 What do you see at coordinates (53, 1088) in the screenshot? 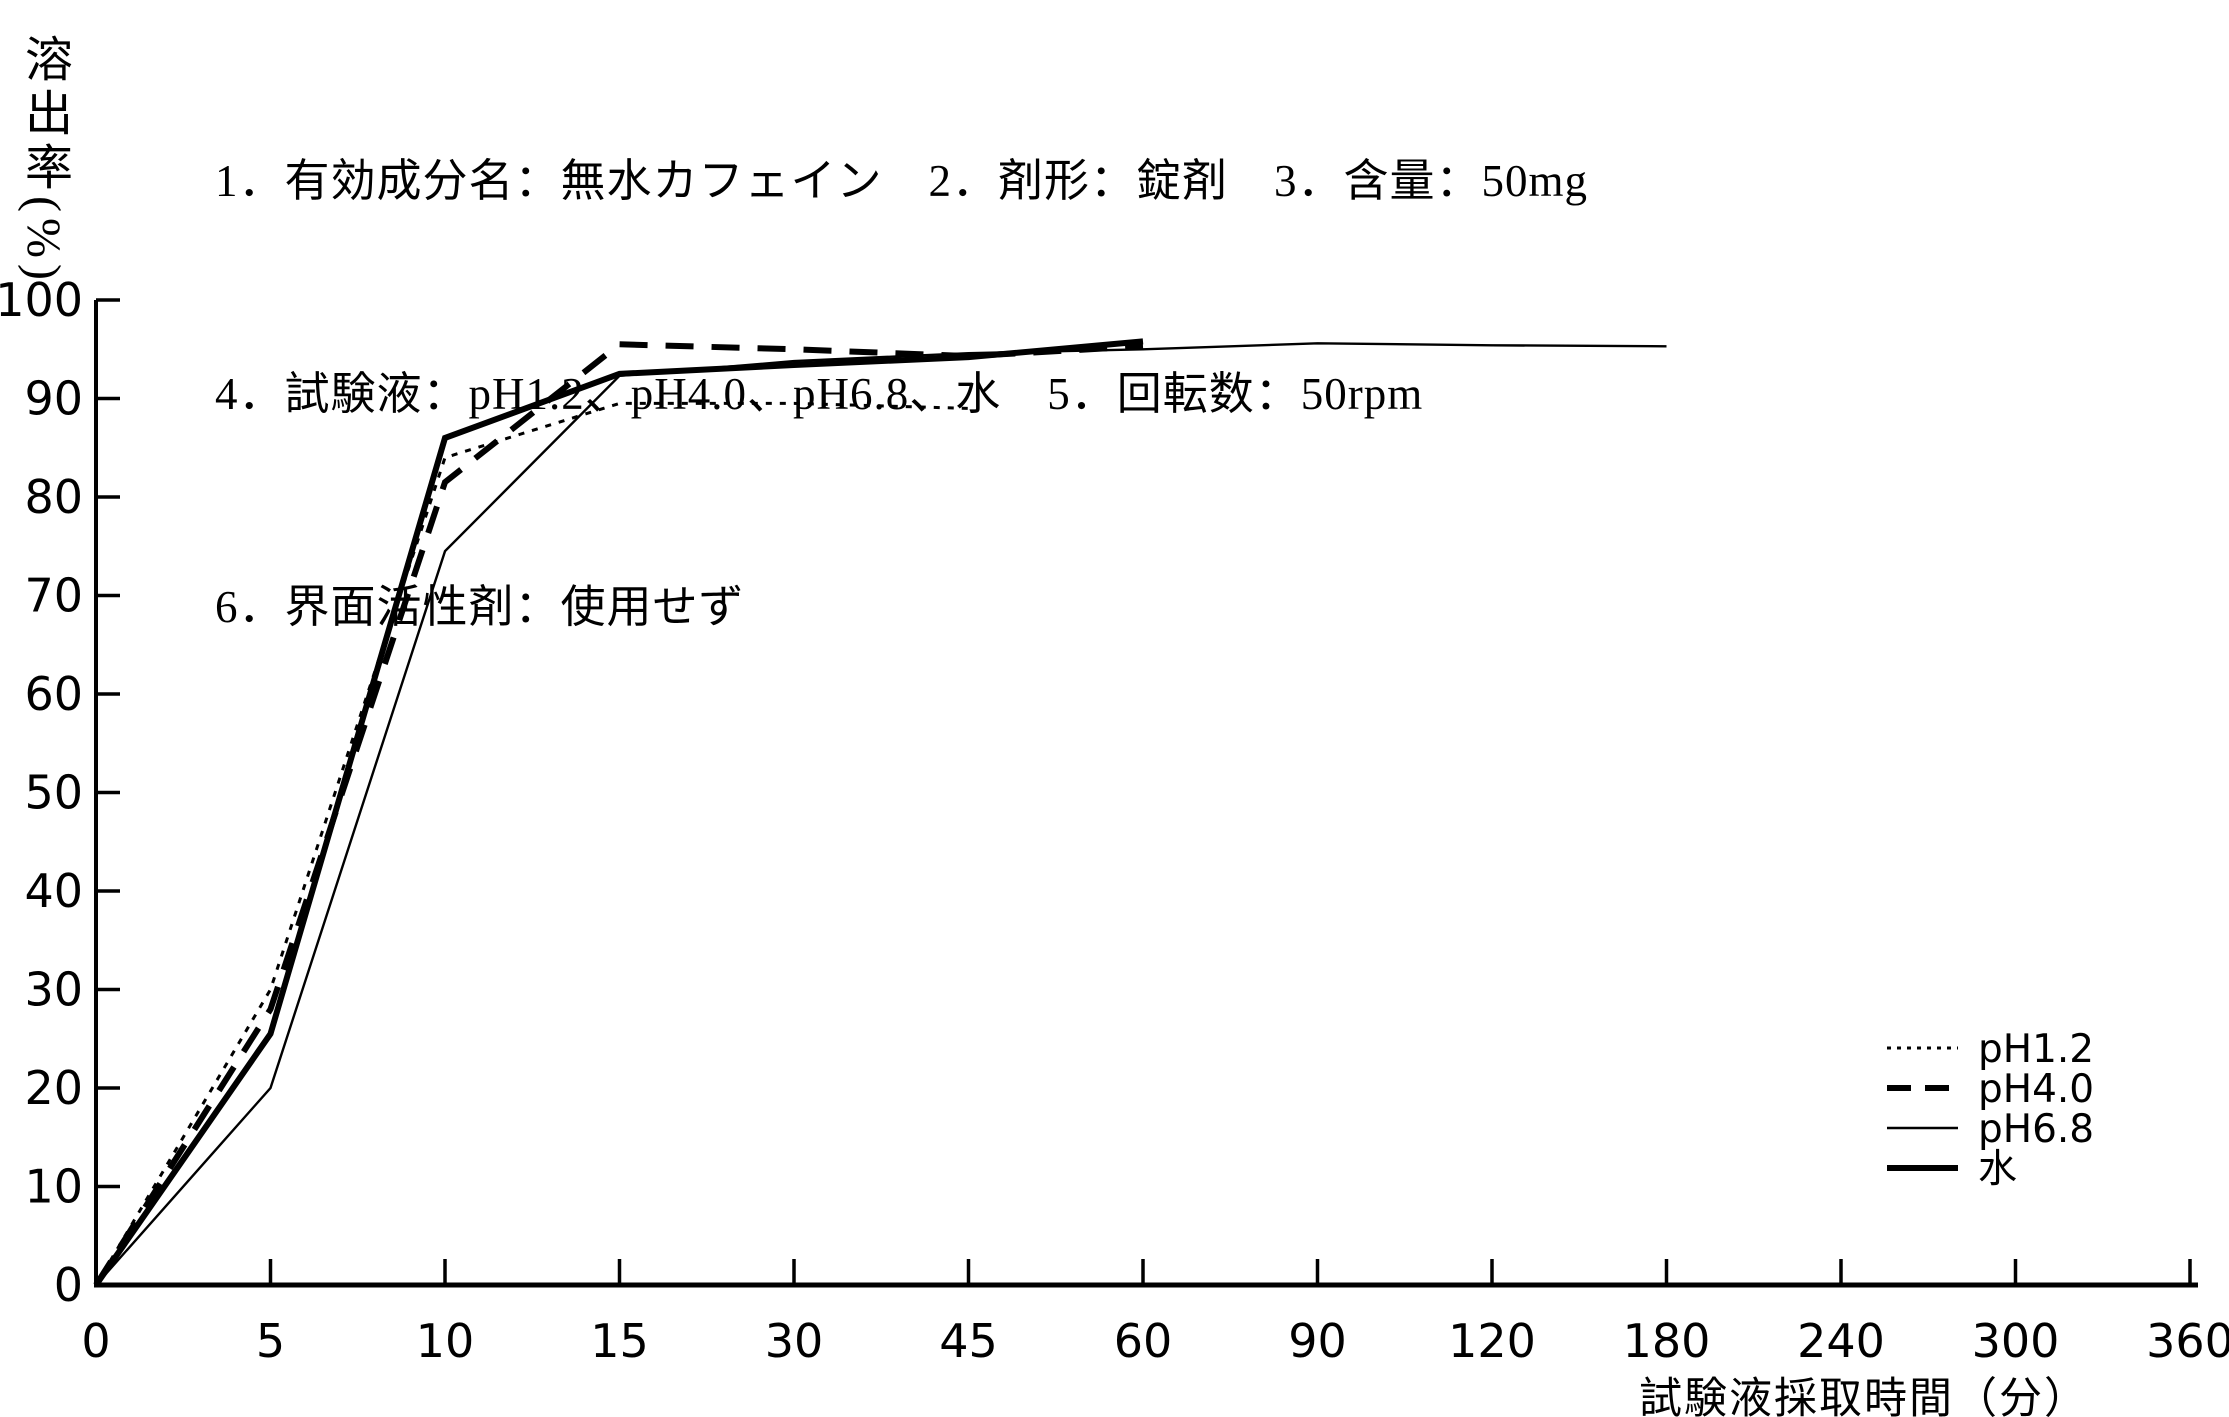
I see `y-tick-label: 20` at bounding box center [53, 1088].